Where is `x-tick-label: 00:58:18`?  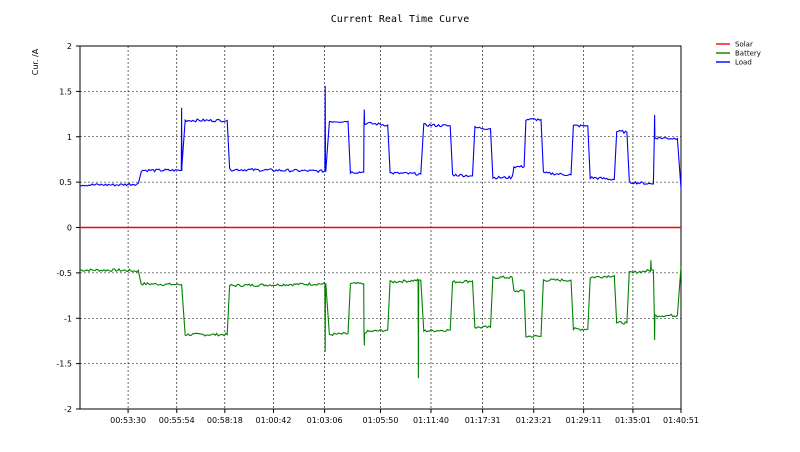
x-tick-label: 00:58:18 is located at coordinates (225, 420).